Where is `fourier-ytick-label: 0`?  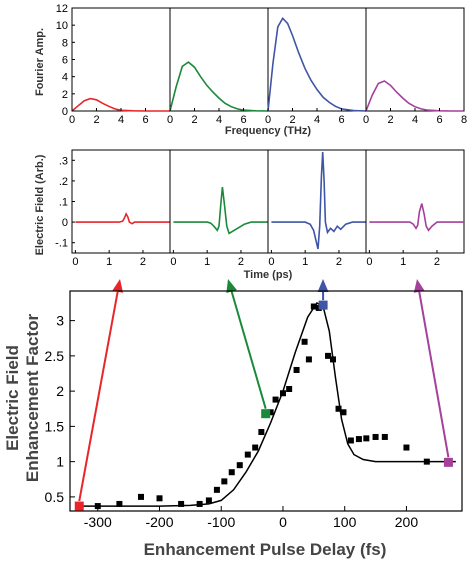
fourier-ytick-label: 0 is located at coordinates (65, 112).